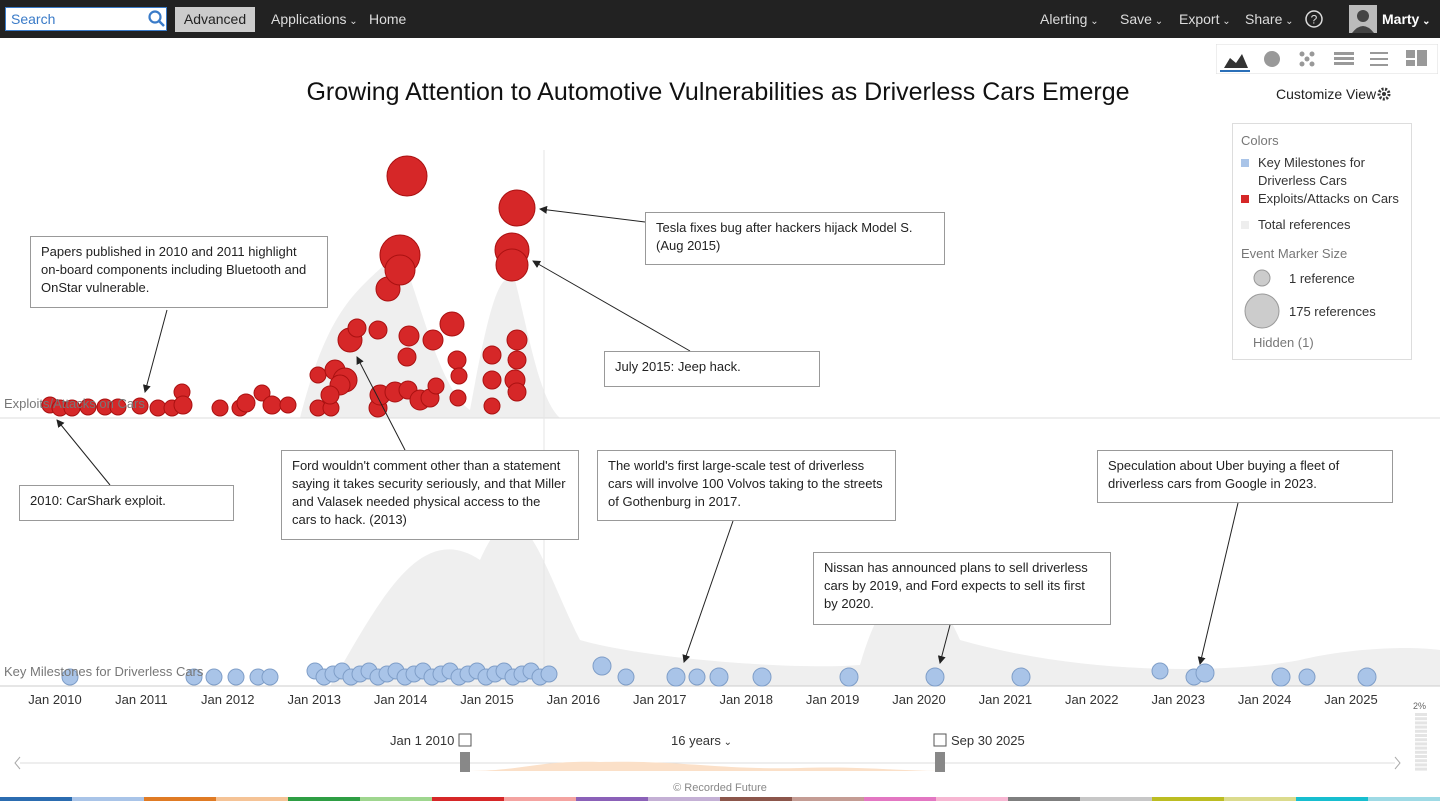 Image resolution: width=1440 pixels, height=801 pixels. Describe the element at coordinates (1141, 19) in the screenshot. I see `menu: Save` at that location.